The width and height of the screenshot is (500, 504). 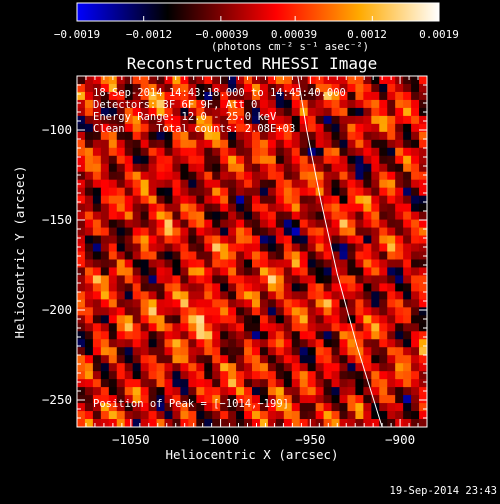 What do you see at coordinates (194, 129) in the screenshot?
I see `annotation-clean-counts: Clean Total counts: 2.08E+03` at bounding box center [194, 129].